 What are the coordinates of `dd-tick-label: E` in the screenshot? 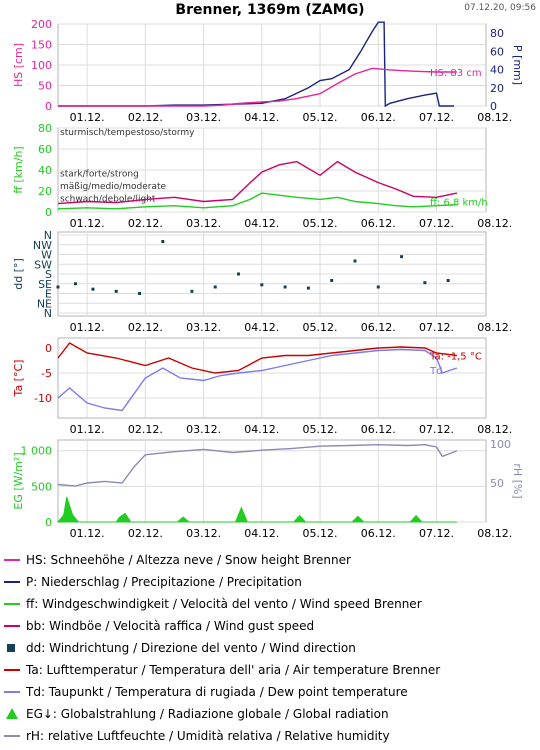 It's located at (48, 294).